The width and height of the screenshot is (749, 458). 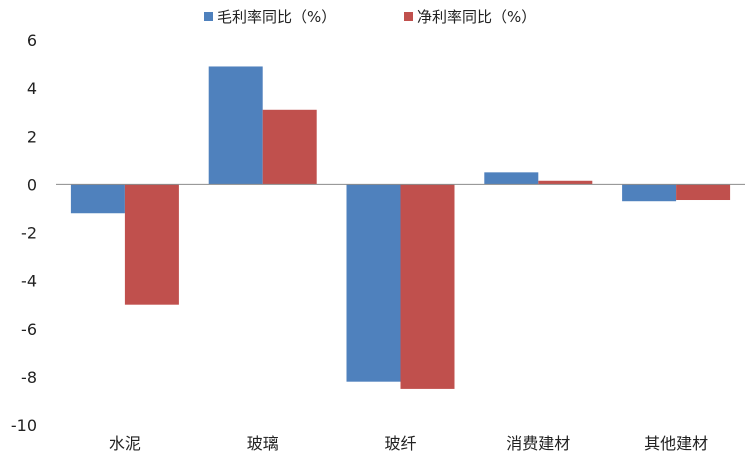 I want to click on y-tick-label: 0, so click(x=32, y=184).